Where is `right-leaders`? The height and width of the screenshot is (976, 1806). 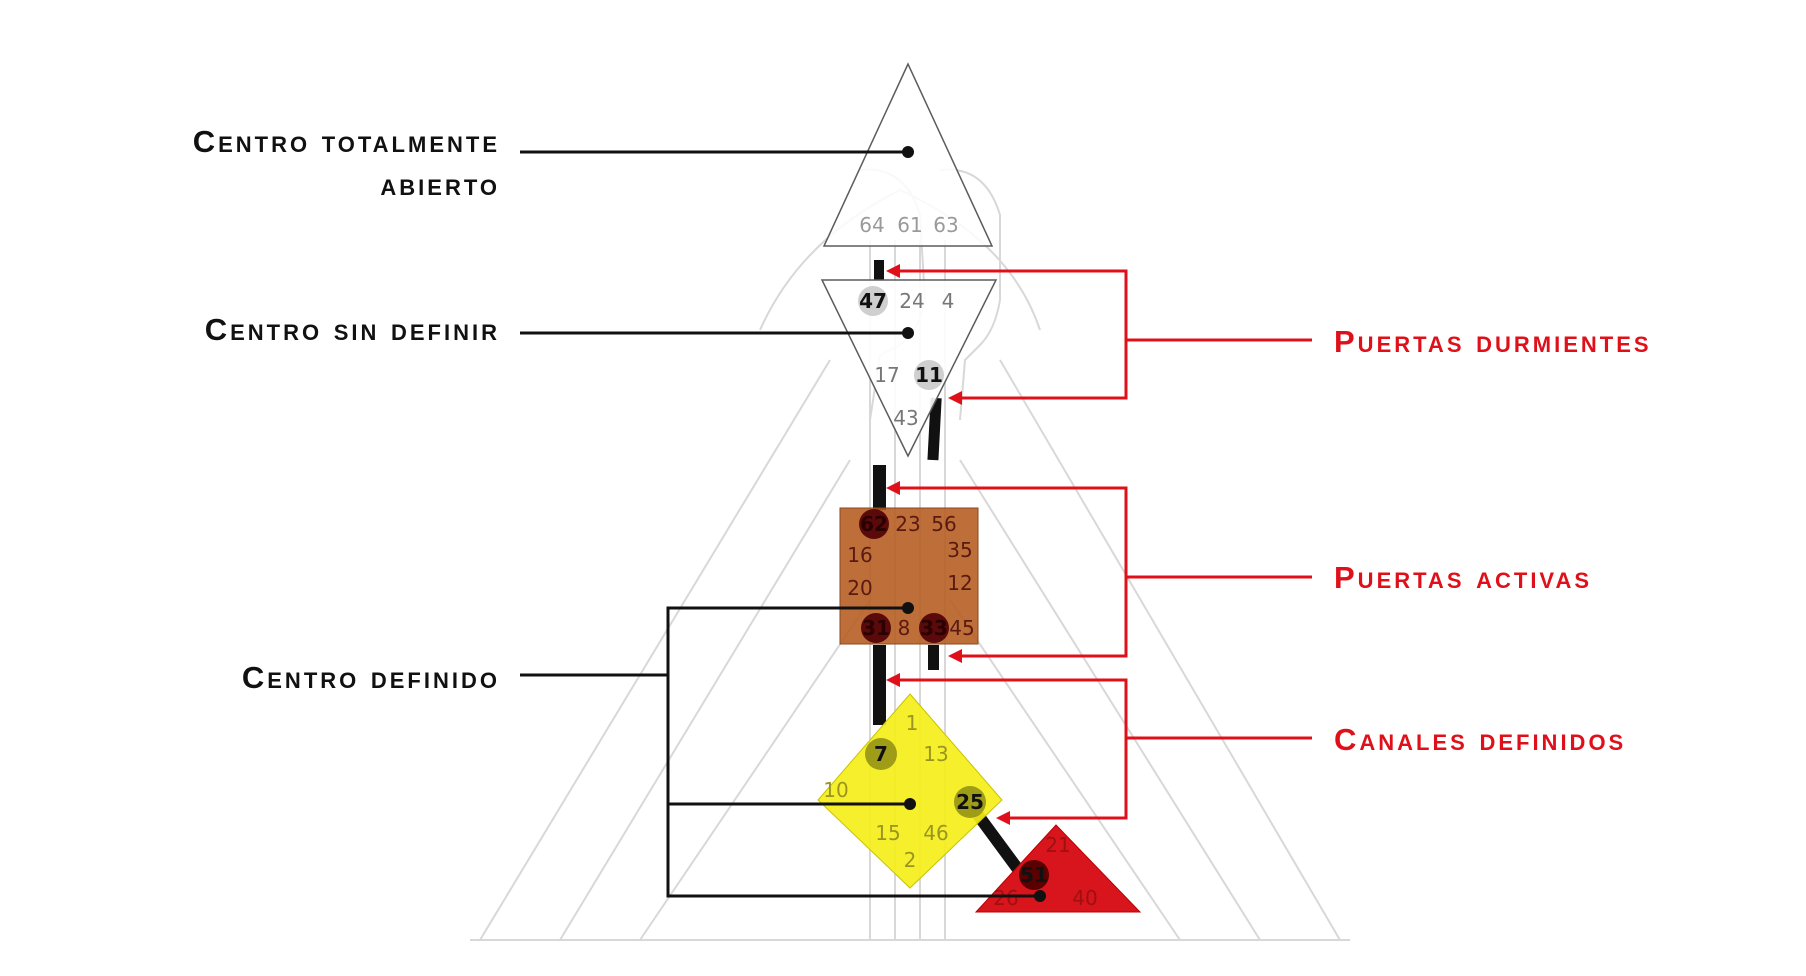
right-leaders is located at coordinates (1102, 544).